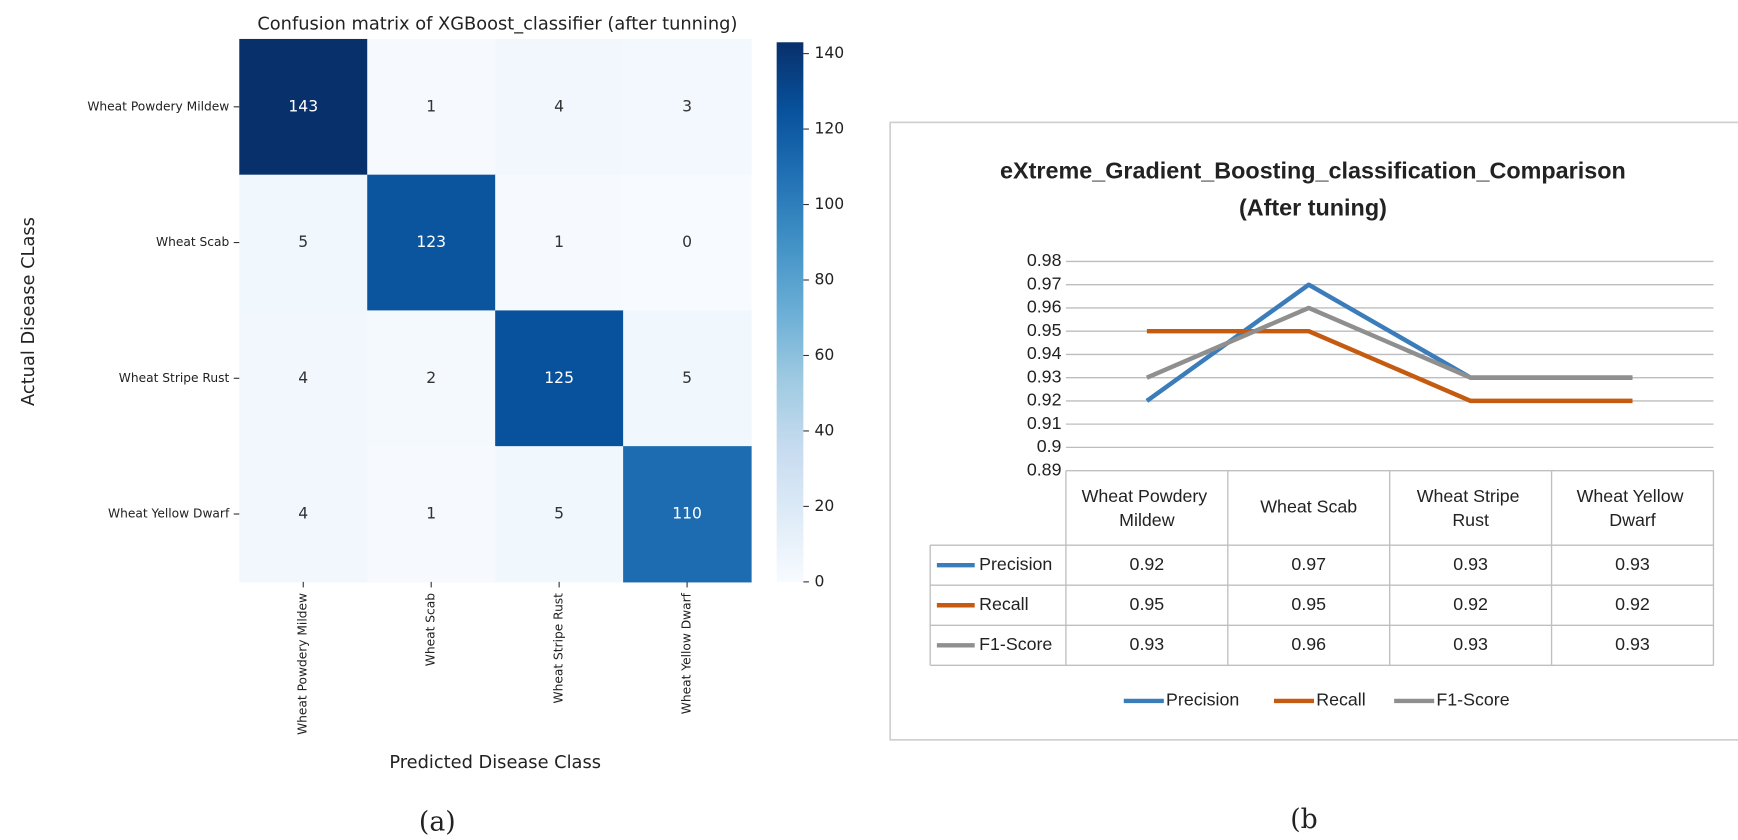  Describe the element at coordinates (1308, 507) in the screenshot. I see `table-header: Wheat Scab` at that location.